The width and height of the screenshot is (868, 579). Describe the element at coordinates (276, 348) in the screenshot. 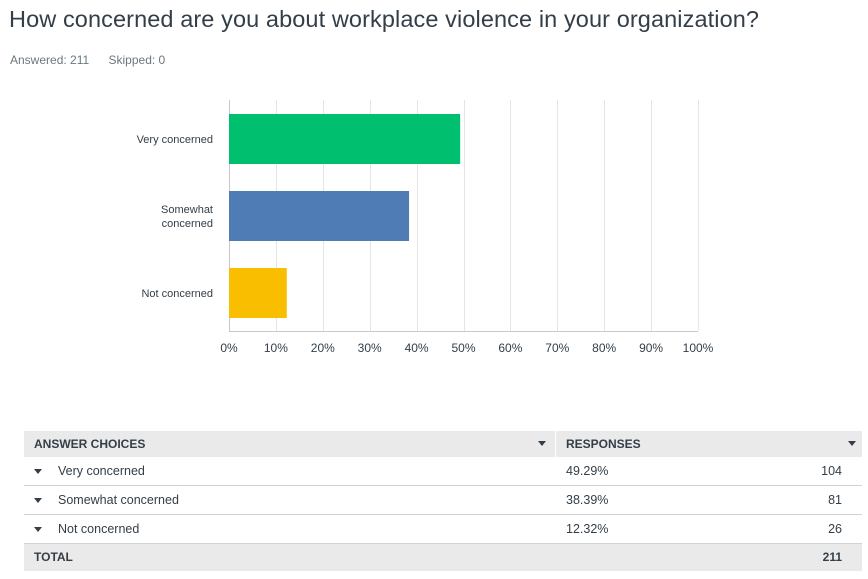

I see `x-tick-label: 10%` at that location.